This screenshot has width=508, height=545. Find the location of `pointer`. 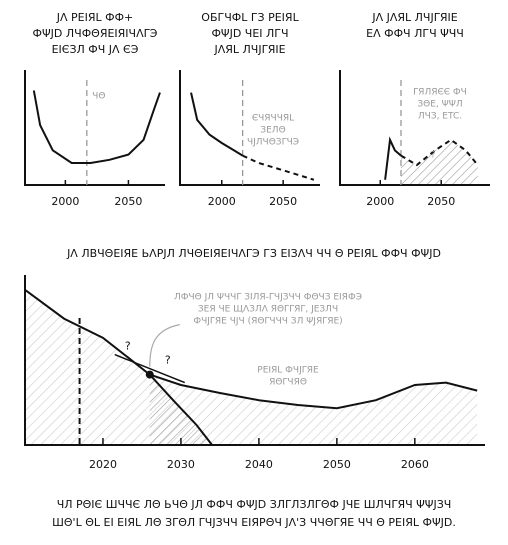

pointer is located at coordinates (164, 345).